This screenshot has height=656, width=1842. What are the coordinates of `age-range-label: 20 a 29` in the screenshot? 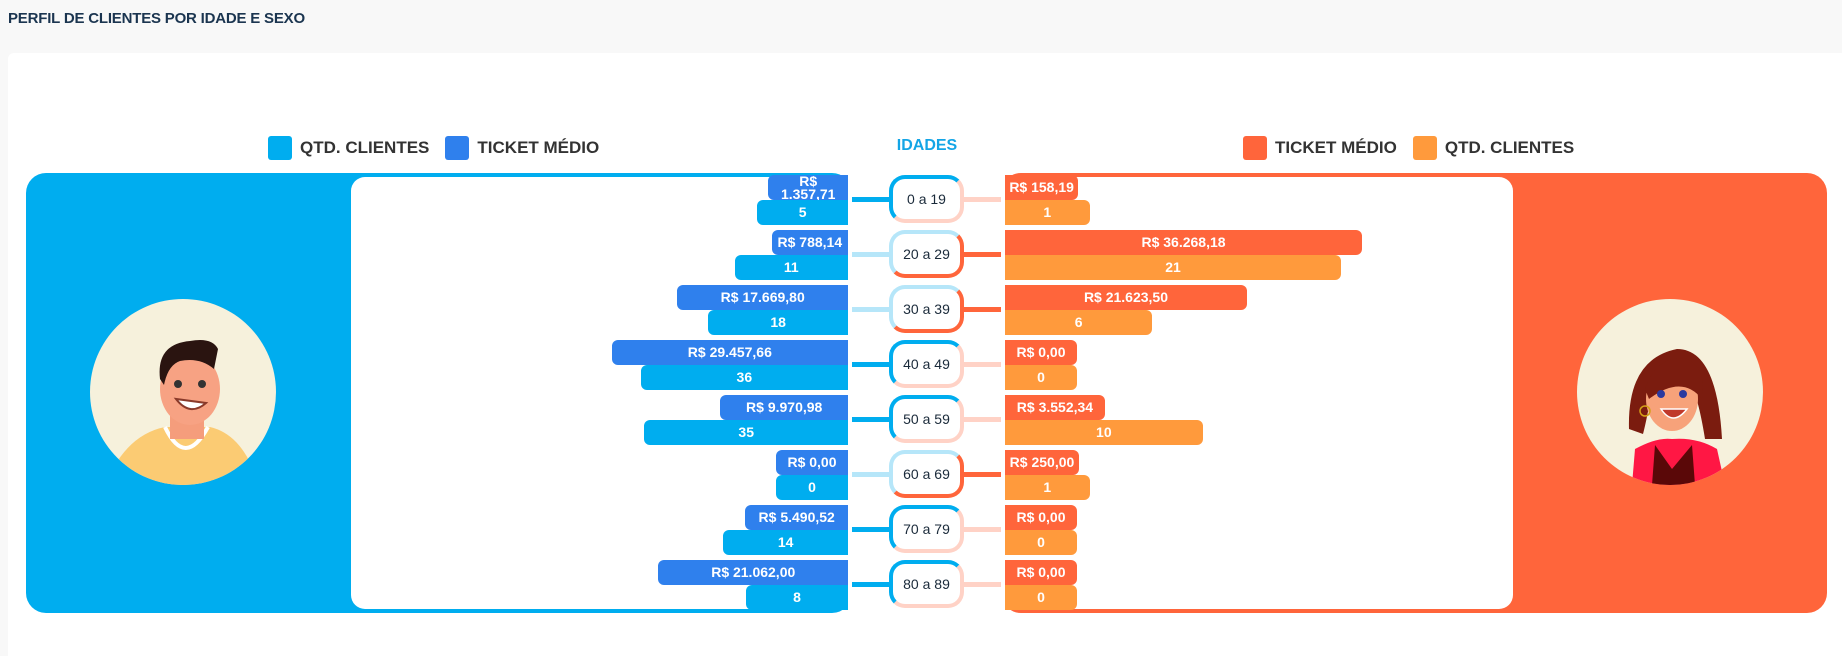 It's located at (926, 254).